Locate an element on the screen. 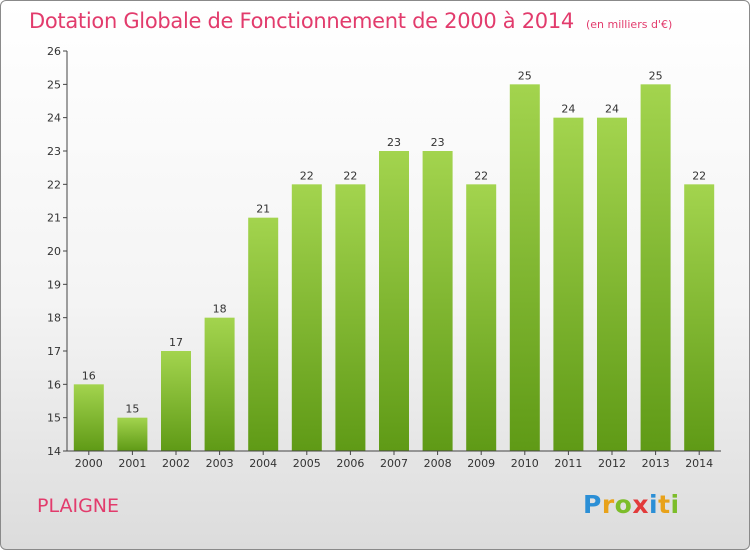 The height and width of the screenshot is (550, 750). x-tick-label: 2001 is located at coordinates (132, 463).